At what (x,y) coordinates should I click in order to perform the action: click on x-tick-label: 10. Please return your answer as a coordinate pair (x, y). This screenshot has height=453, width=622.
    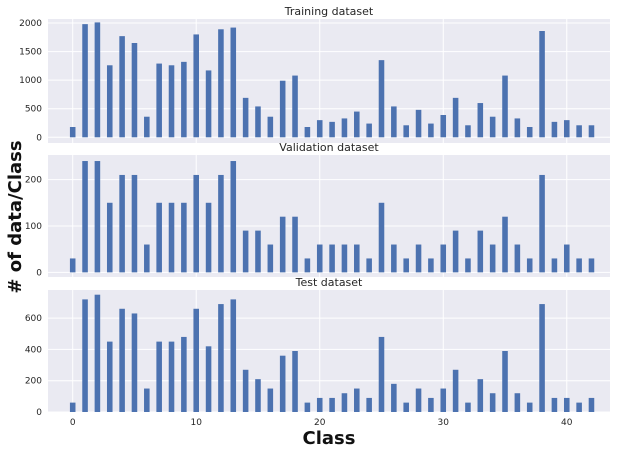
    Looking at the image, I should click on (196, 423).